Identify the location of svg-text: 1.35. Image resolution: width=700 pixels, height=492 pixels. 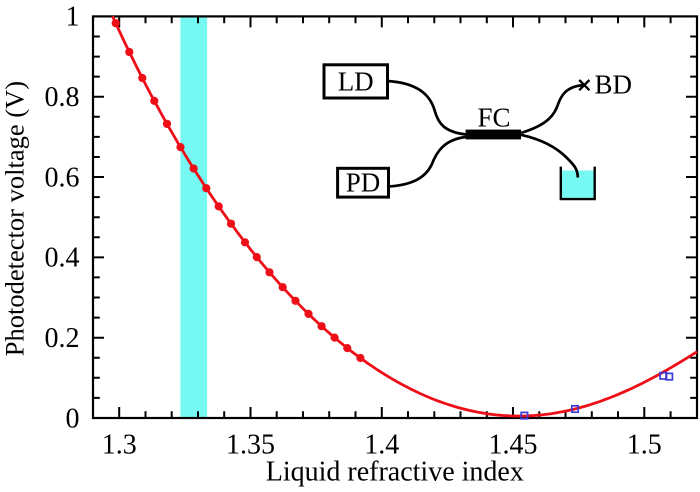
(250, 445).